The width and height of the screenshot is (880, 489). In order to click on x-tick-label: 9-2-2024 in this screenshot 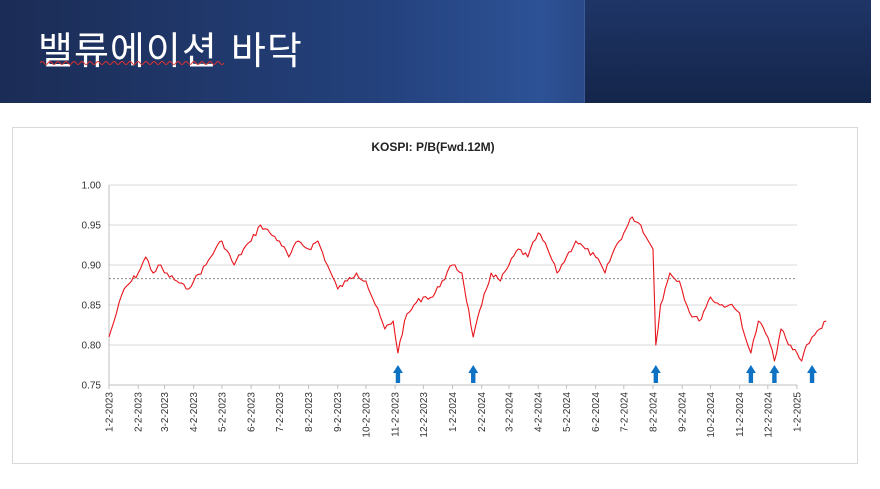, I will do `click(683, 412)`.